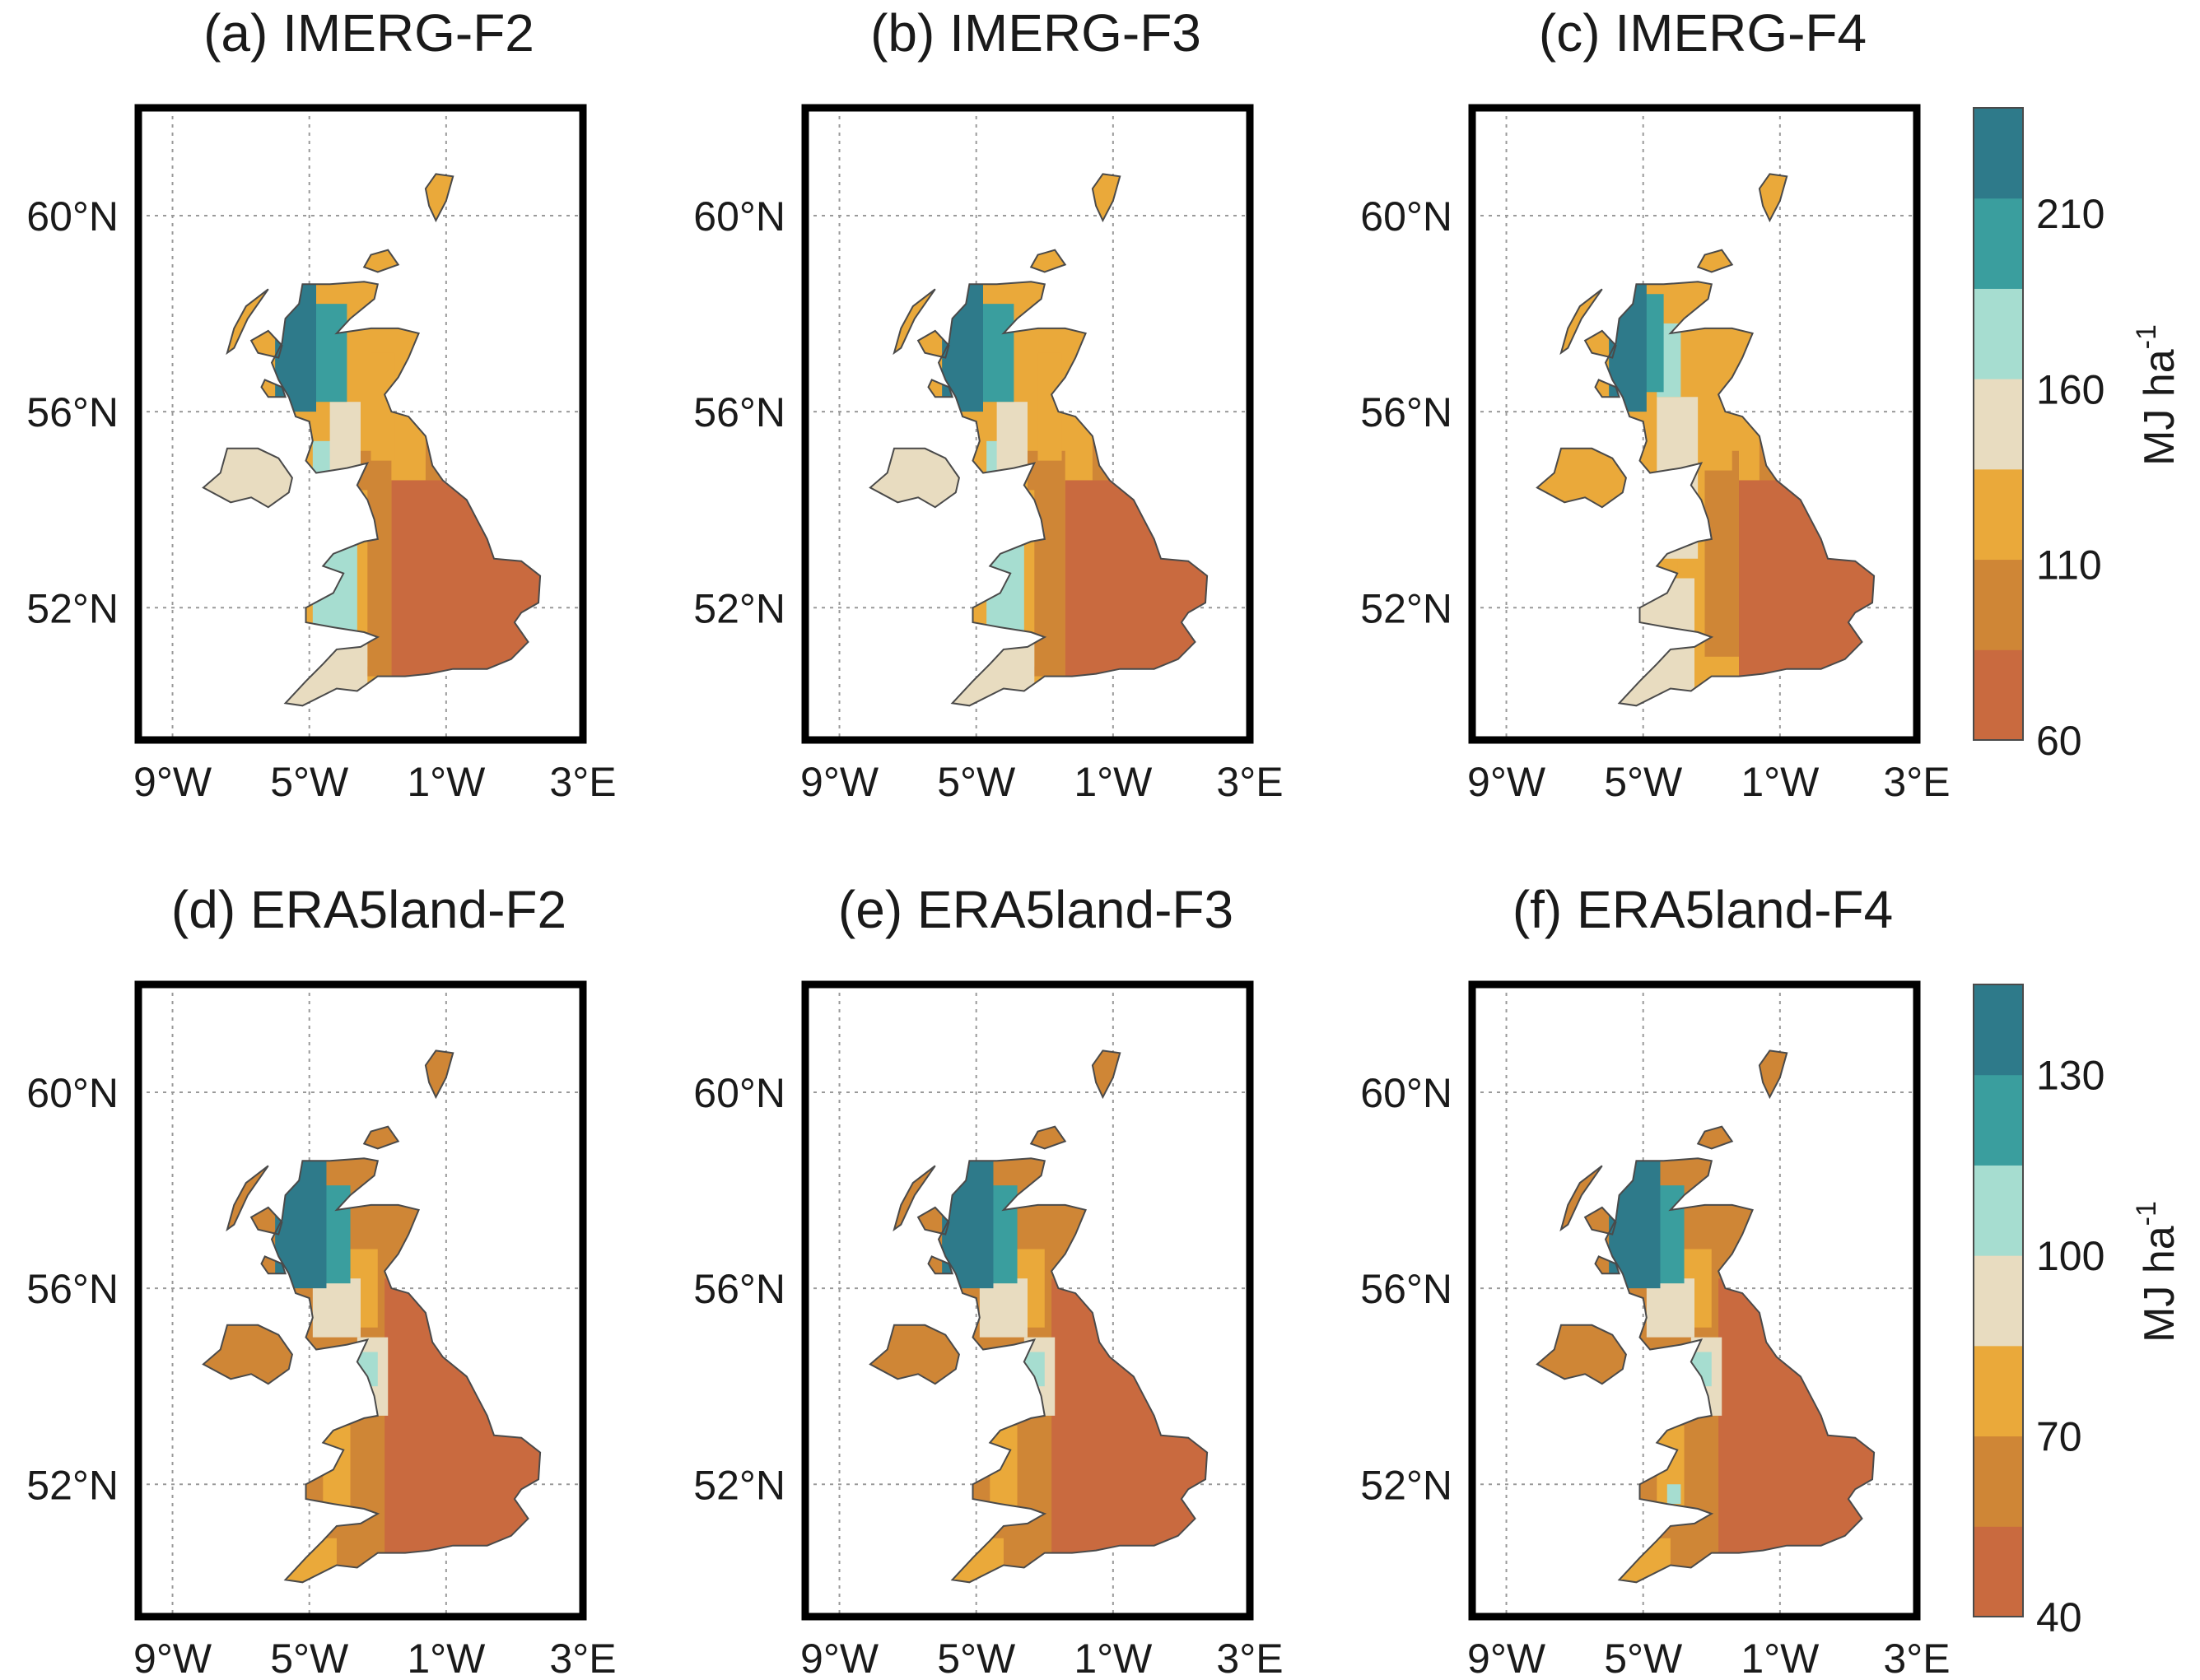  I want to click on colorbar-bottom: MJ ha-1 130 100 70 40, so click(2078, 1312).